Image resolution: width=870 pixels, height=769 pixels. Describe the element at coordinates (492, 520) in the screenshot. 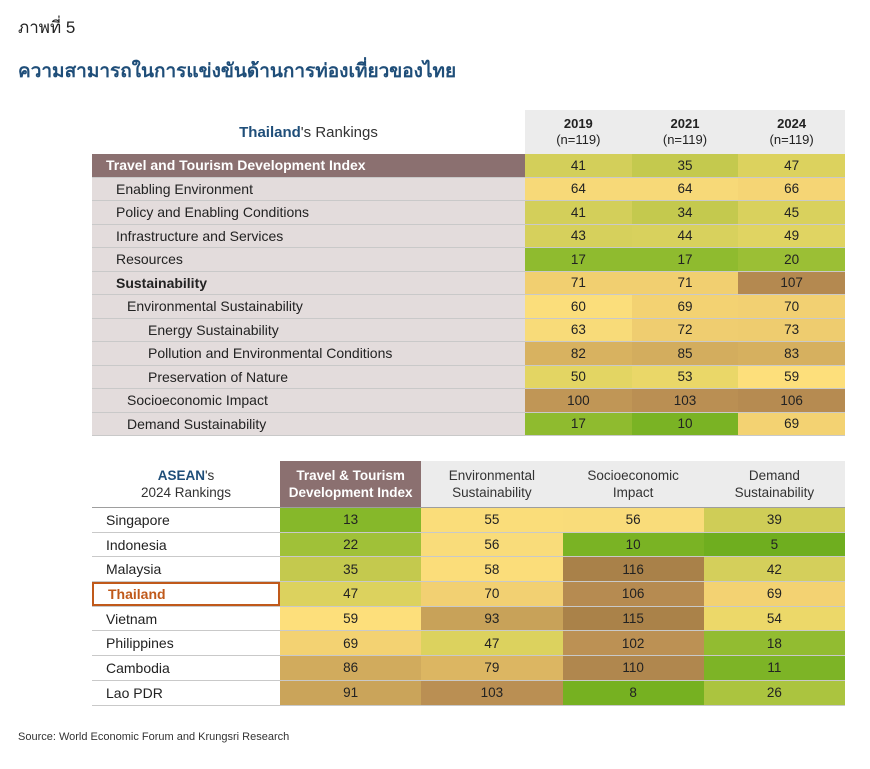

I see `rank-cell: 55` at that location.